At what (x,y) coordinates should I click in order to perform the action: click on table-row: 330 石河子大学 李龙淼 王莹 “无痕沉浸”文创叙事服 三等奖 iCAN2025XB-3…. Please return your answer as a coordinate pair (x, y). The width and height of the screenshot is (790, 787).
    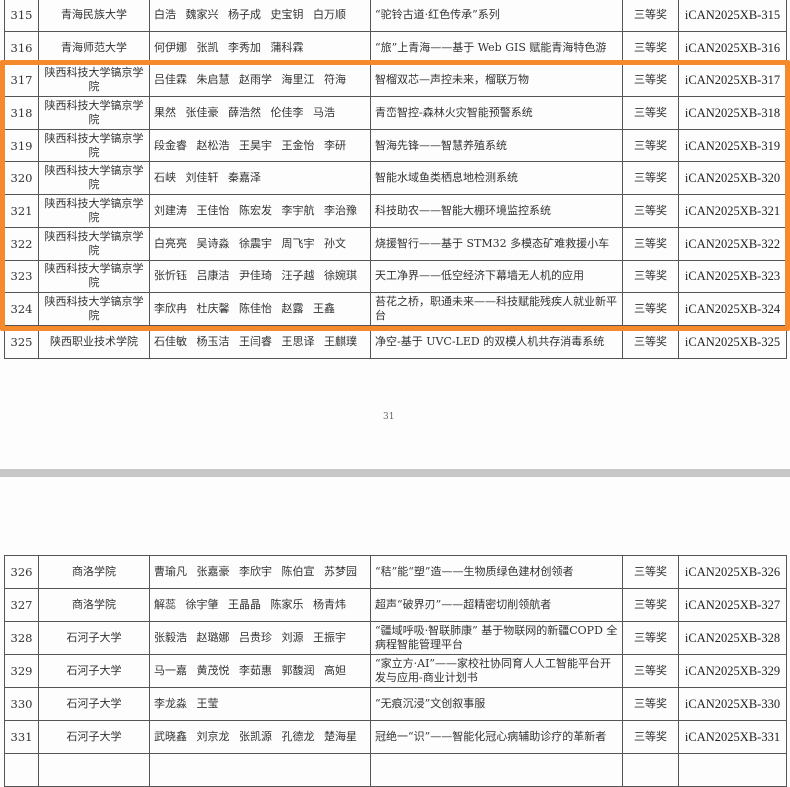
    Looking at the image, I should click on (395, 704).